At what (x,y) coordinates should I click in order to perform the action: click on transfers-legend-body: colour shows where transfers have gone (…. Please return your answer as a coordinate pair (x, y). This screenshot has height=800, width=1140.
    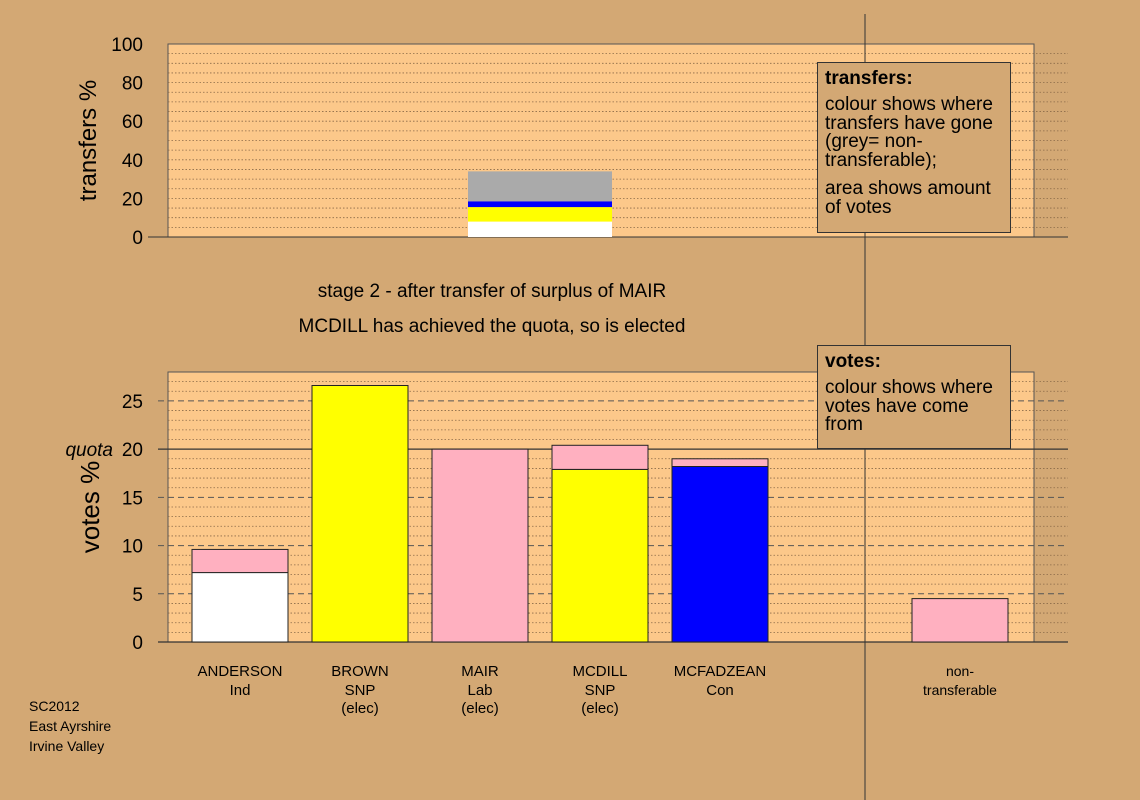
    Looking at the image, I should click on (909, 132).